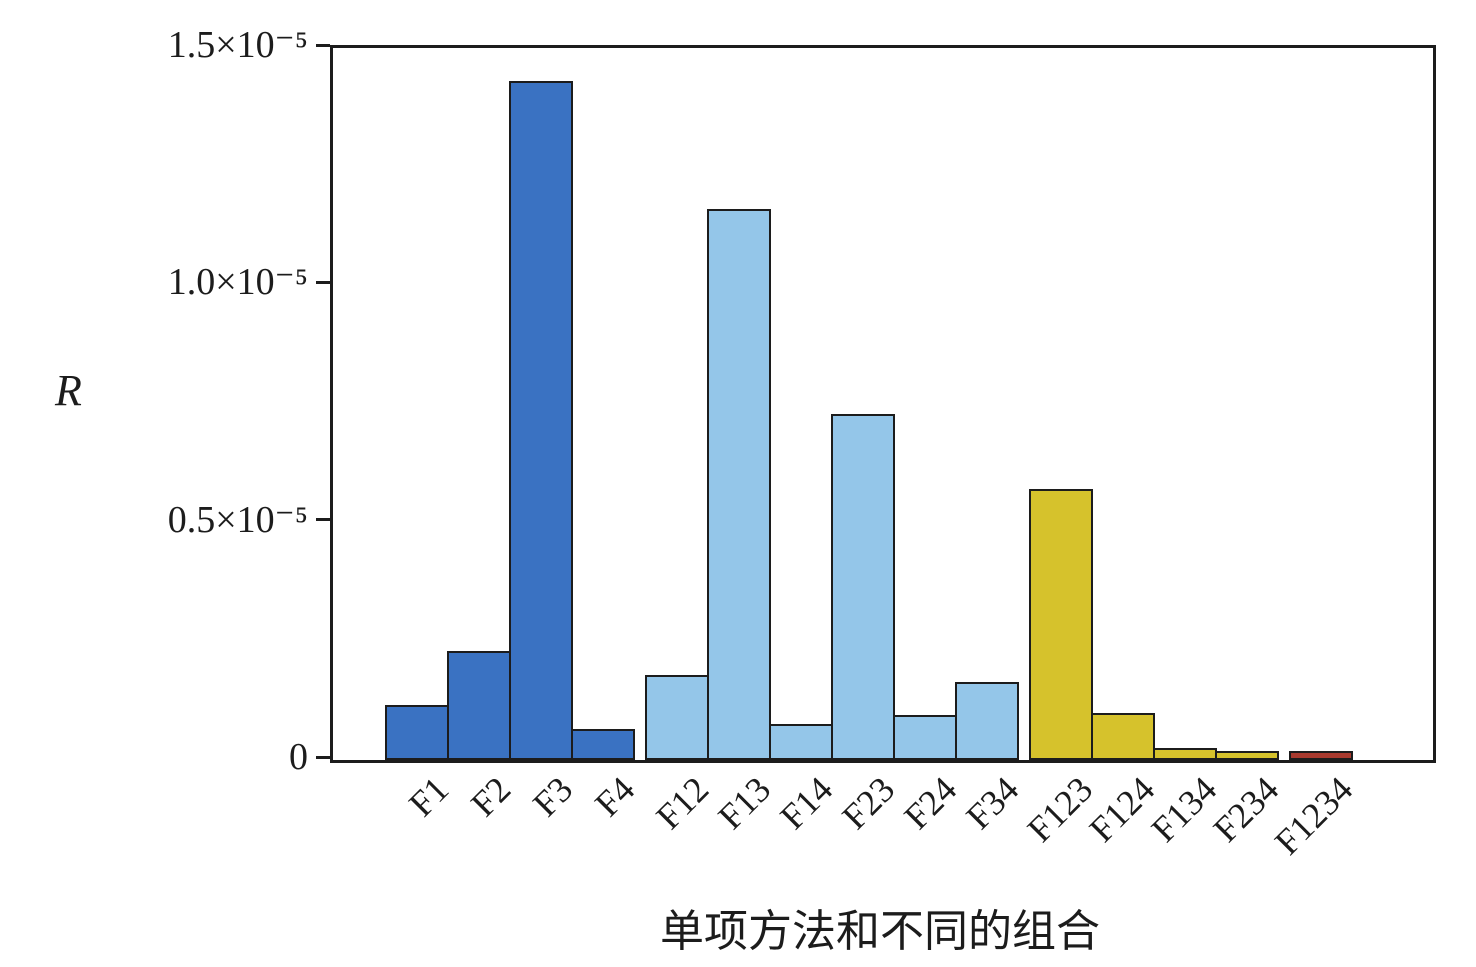 This screenshot has width=1476, height=967. What do you see at coordinates (479, 705) in the screenshot?
I see `bar-F2` at bounding box center [479, 705].